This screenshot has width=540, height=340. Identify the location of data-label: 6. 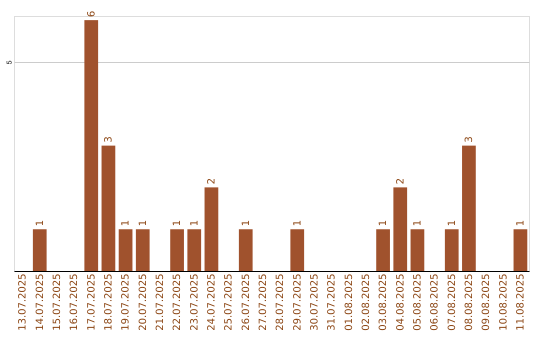
(92, 14).